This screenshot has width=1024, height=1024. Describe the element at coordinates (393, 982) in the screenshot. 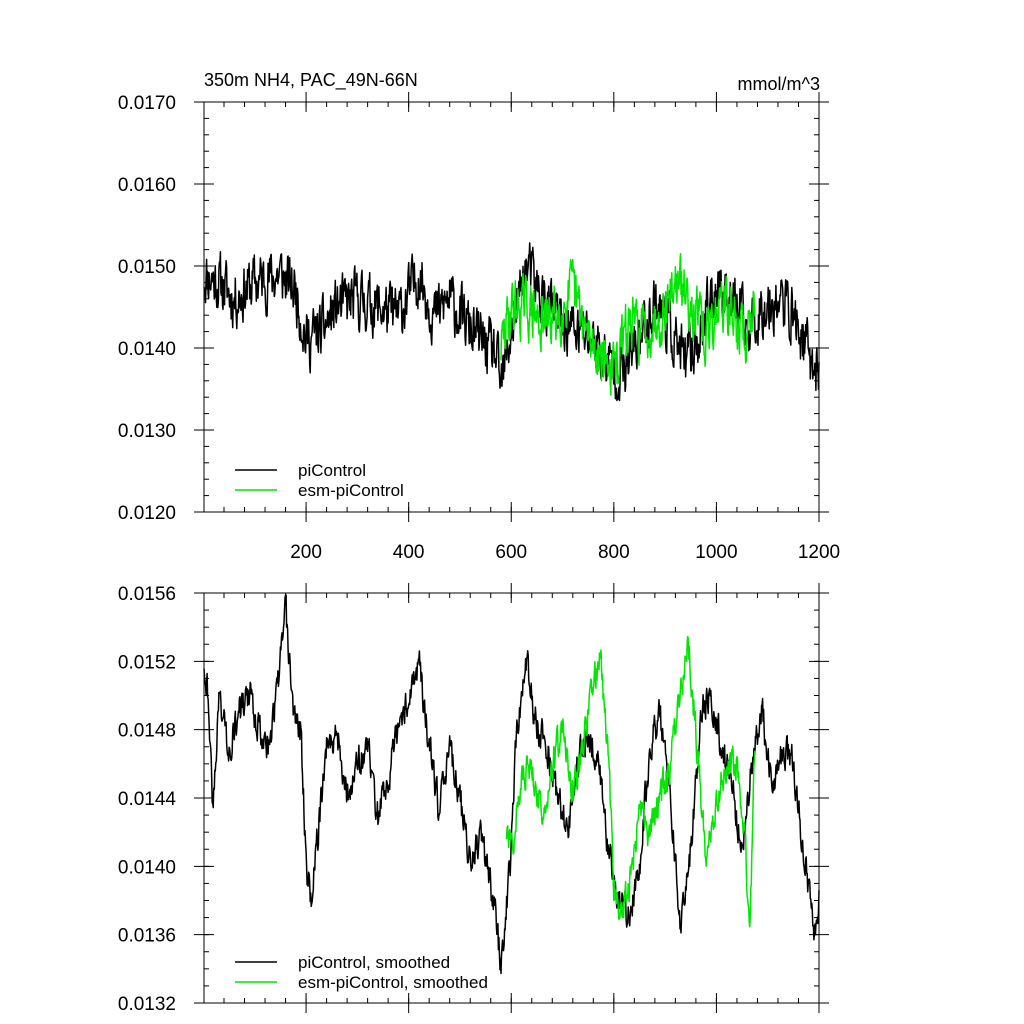

I see `legend-label: esm-piControl, smoothed` at that location.